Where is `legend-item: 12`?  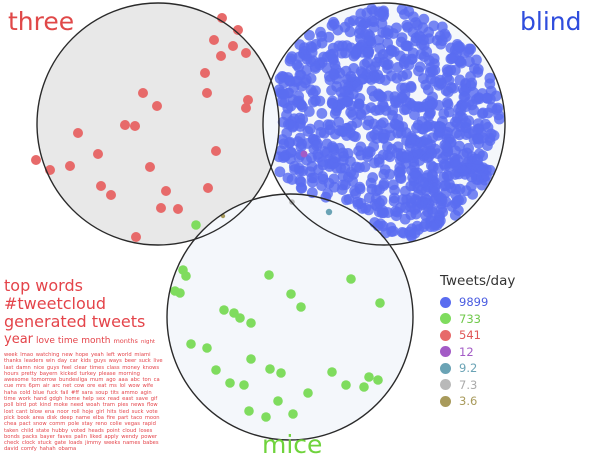 legend-item: 12 is located at coordinates (477, 352).